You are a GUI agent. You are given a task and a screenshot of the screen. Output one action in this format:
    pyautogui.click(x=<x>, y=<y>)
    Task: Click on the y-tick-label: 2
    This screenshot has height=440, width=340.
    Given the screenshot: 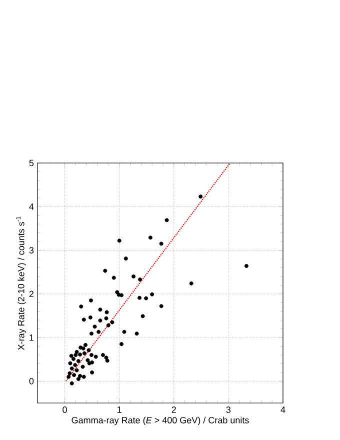 What is the action you would take?
    pyautogui.click(x=31, y=294)
    